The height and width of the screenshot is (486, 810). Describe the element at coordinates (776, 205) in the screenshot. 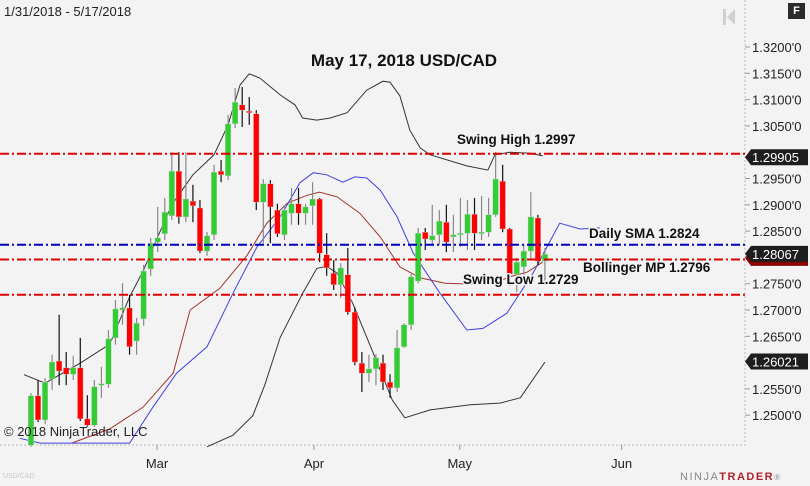

I see `y-tick-label: 1.2900'0` at that location.